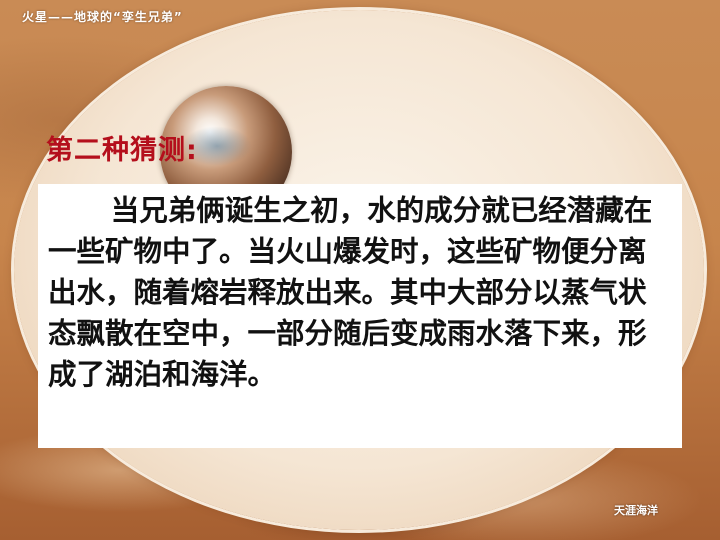 Image resolution: width=720 pixels, height=540 pixels. What do you see at coordinates (636, 510) in the screenshot?
I see `footer-logo: 天涯海洋` at bounding box center [636, 510].